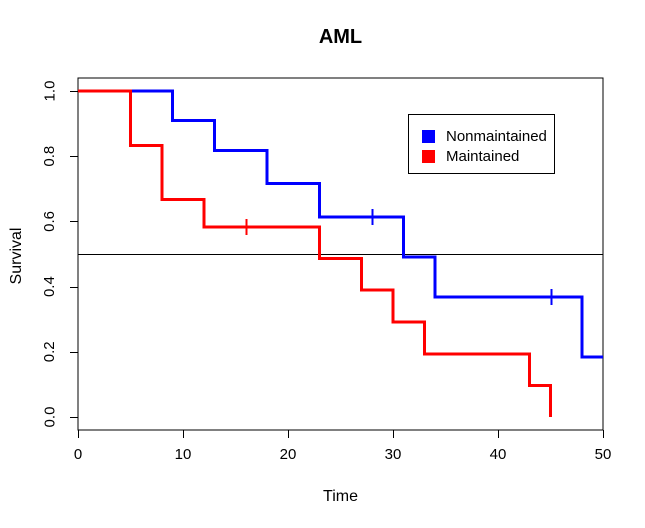  What do you see at coordinates (340, 496) in the screenshot?
I see `x-axis-title: Time` at bounding box center [340, 496].